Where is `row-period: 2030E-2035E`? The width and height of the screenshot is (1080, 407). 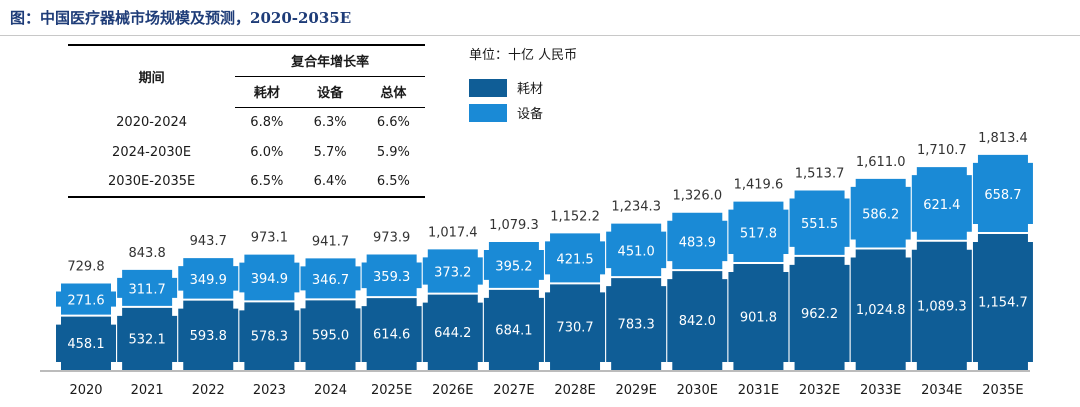
row-period: 2030E-2035E is located at coordinates (152, 182).